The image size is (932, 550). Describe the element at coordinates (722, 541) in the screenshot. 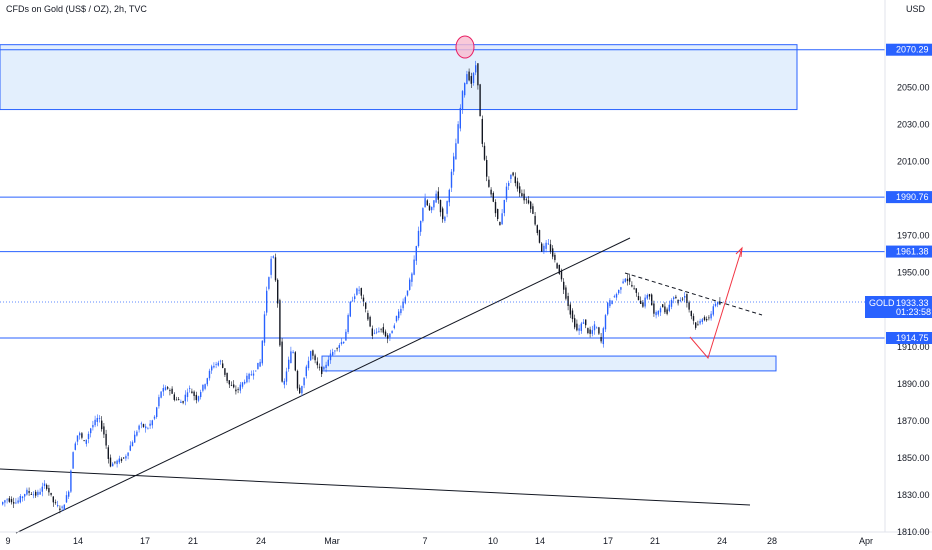

I see `x-tick-label-11: 24` at that location.